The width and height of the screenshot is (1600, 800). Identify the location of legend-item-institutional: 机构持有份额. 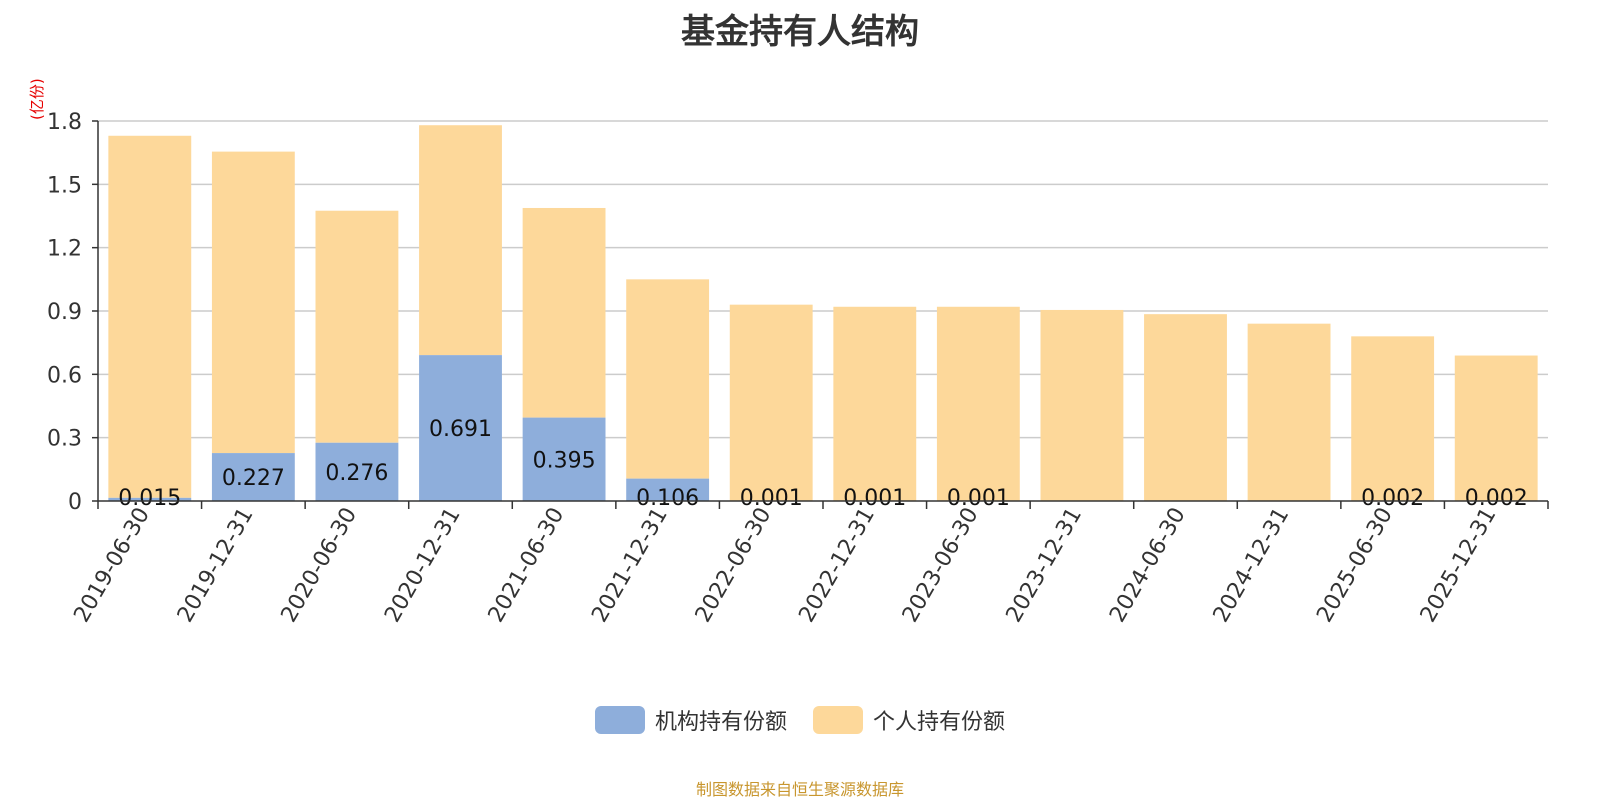
(690, 720).